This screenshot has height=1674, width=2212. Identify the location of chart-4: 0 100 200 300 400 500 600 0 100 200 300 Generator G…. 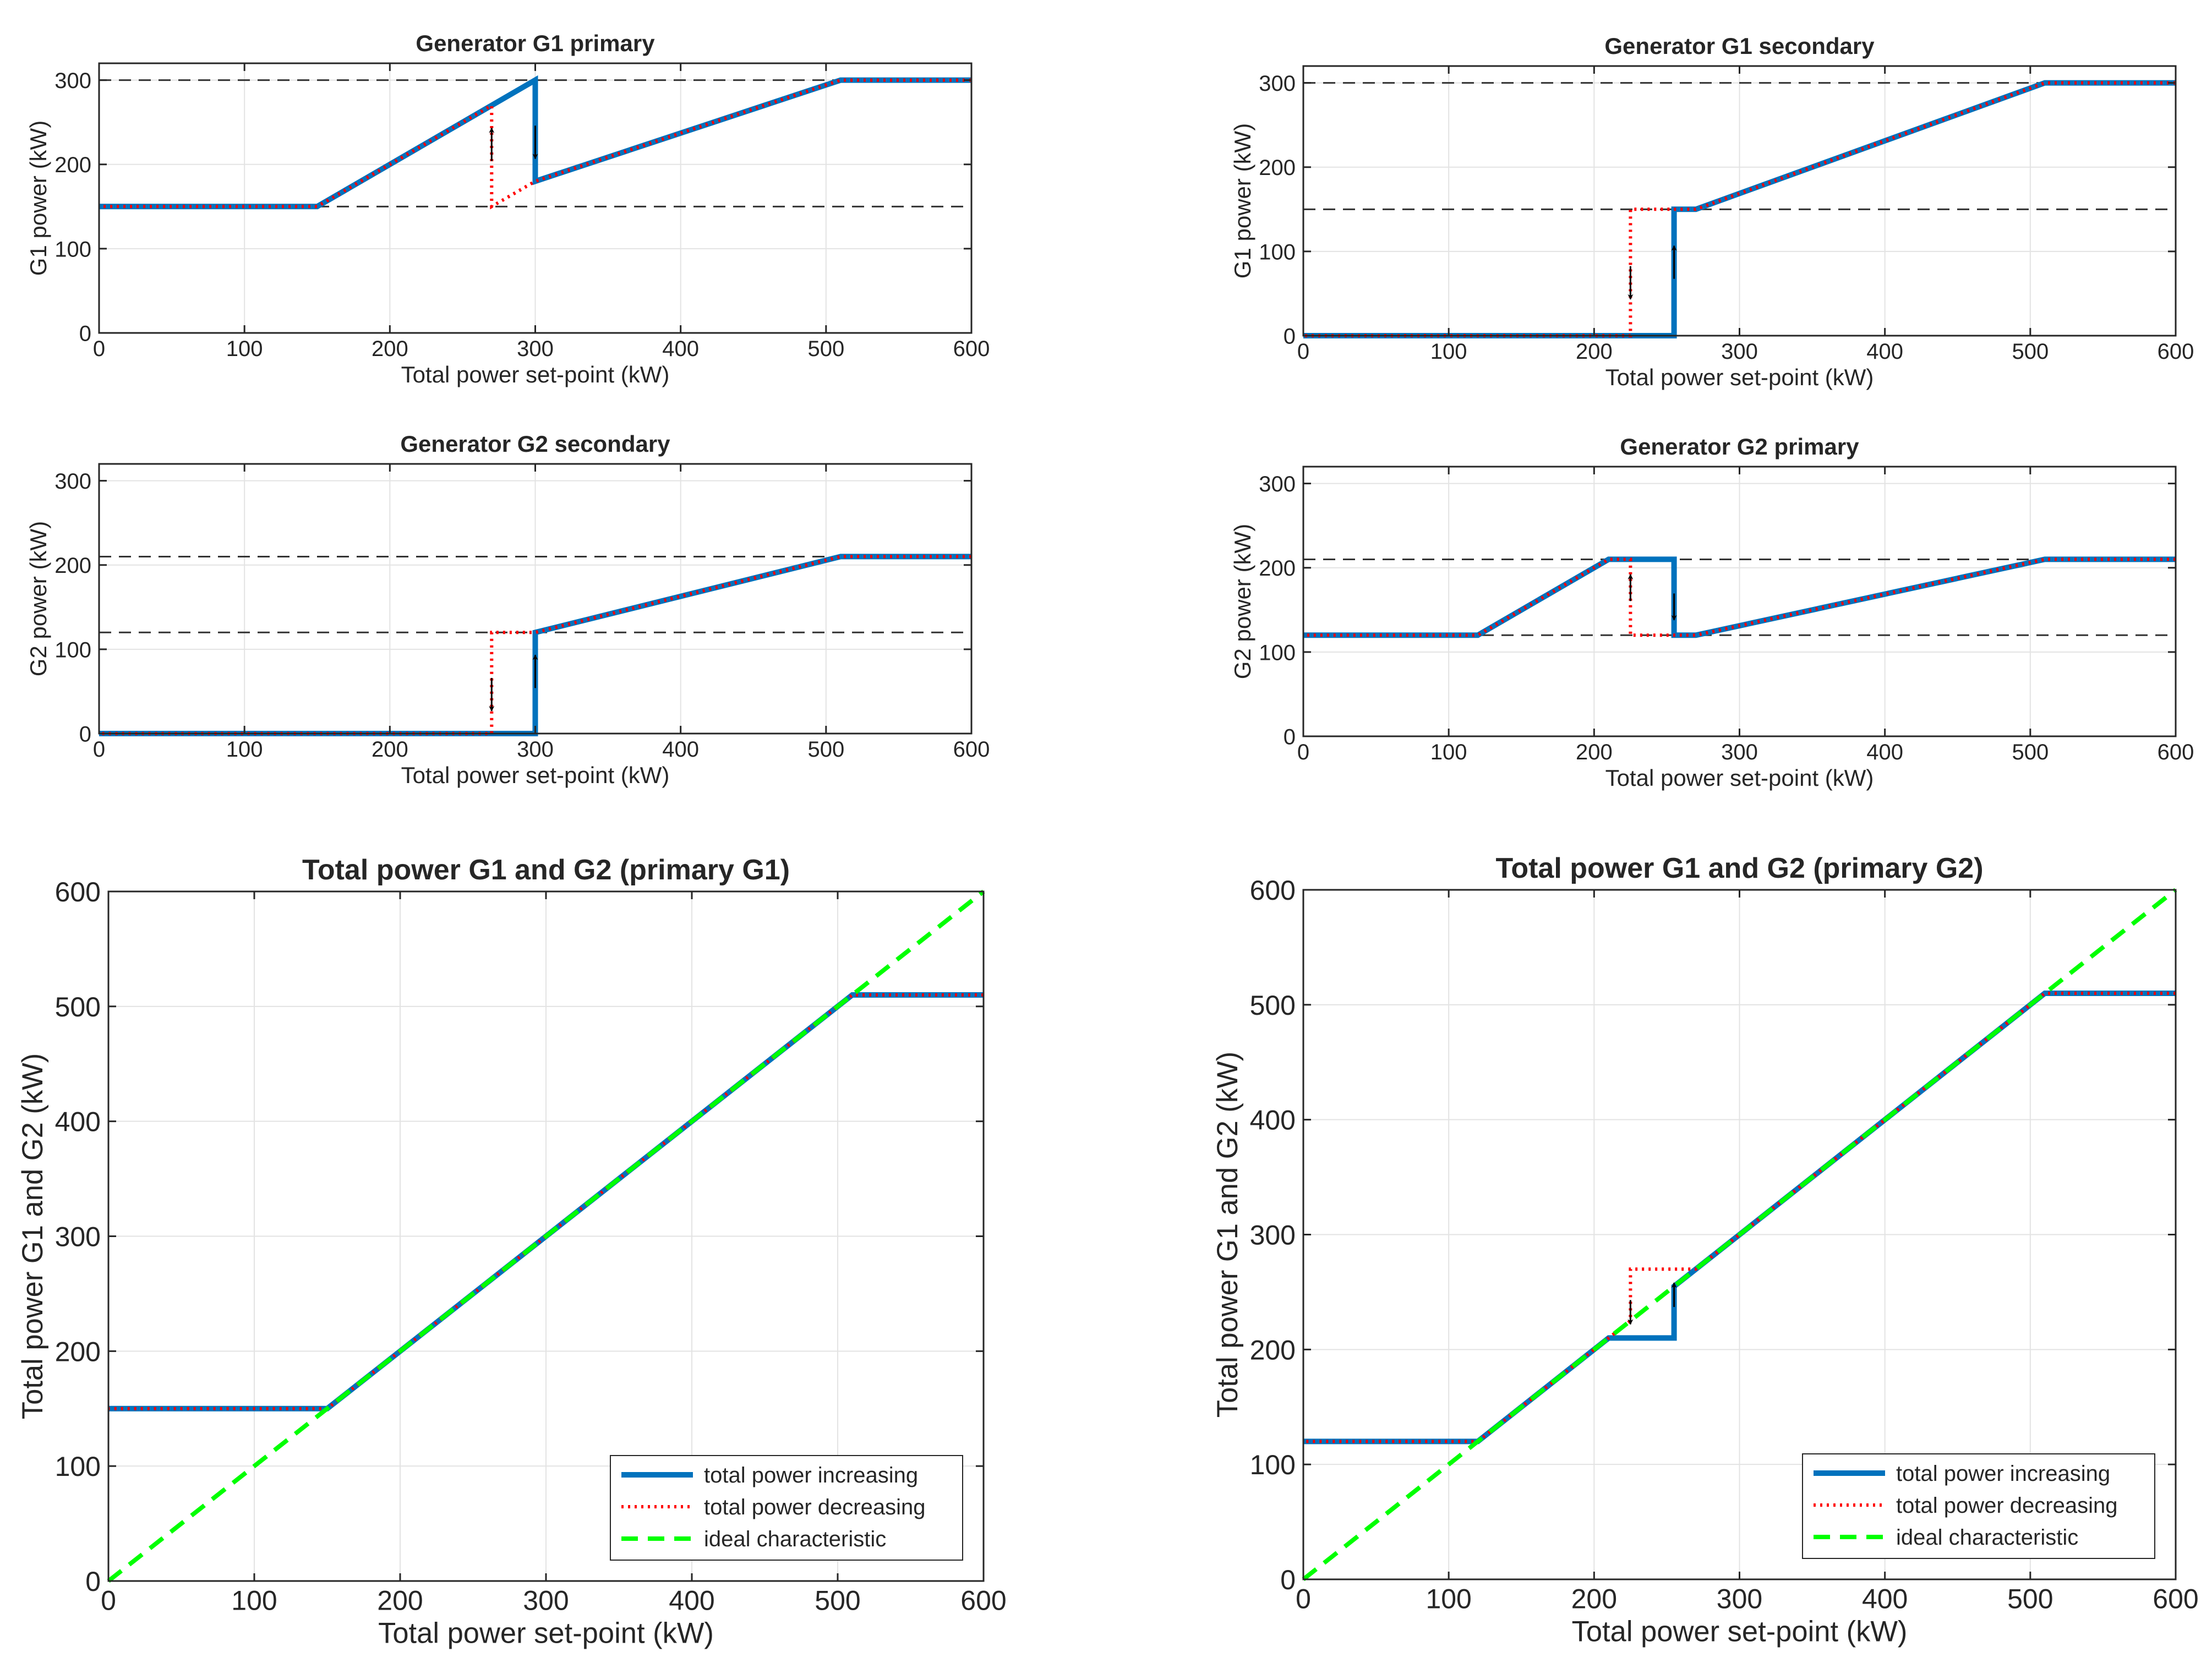
(1712, 612).